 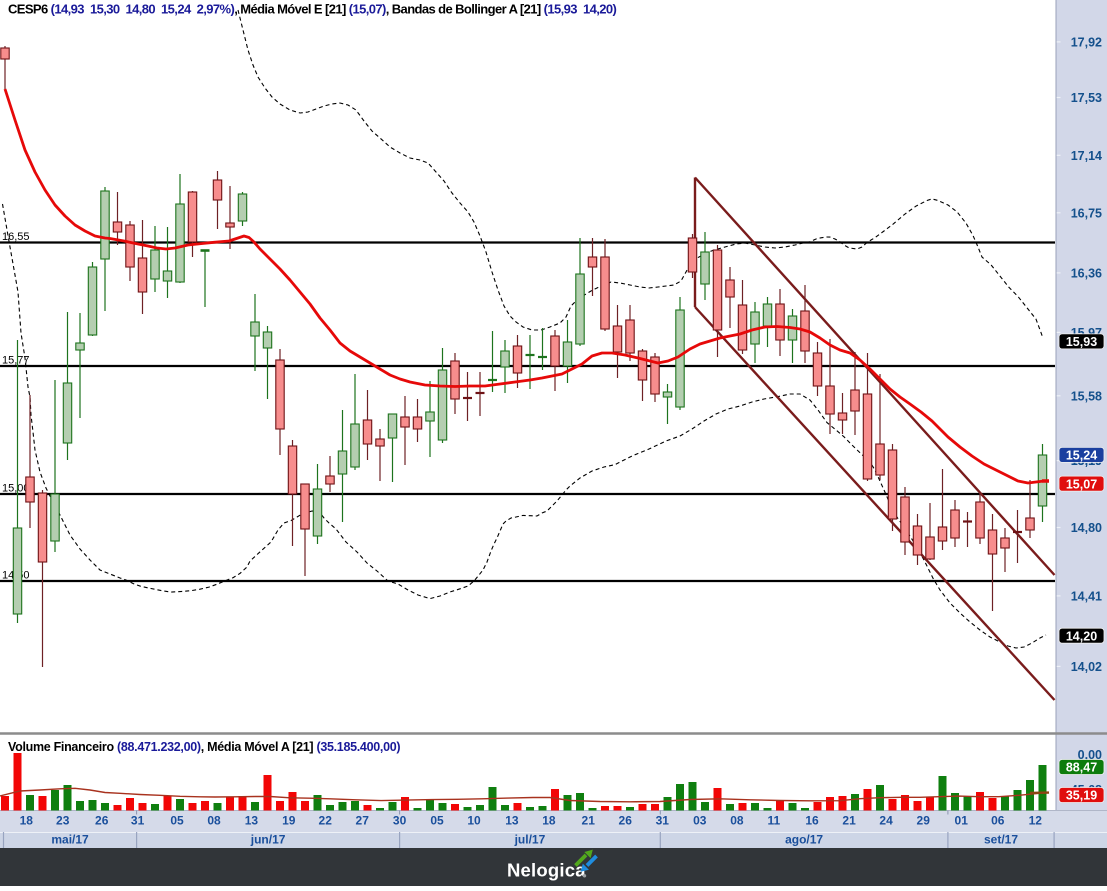 What do you see at coordinates (1086, 98) in the screenshot?
I see `svg-text: 17,53` at bounding box center [1086, 98].